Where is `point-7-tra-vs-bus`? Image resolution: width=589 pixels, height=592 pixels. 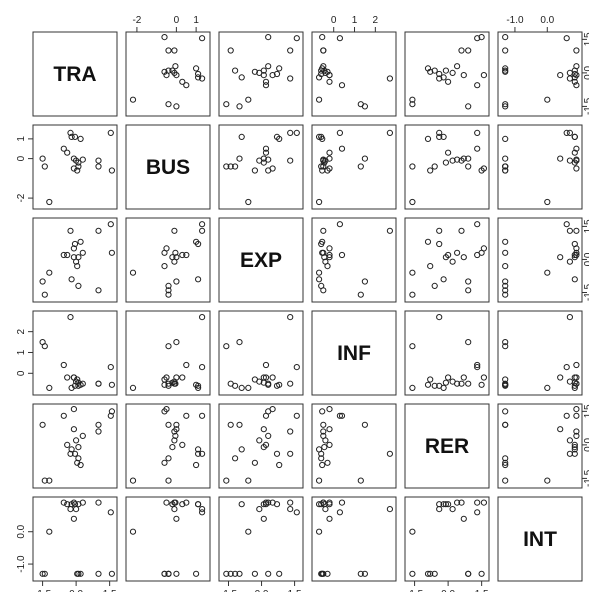
point-7-tra-vs-bus is located at coordinates (174, 50).